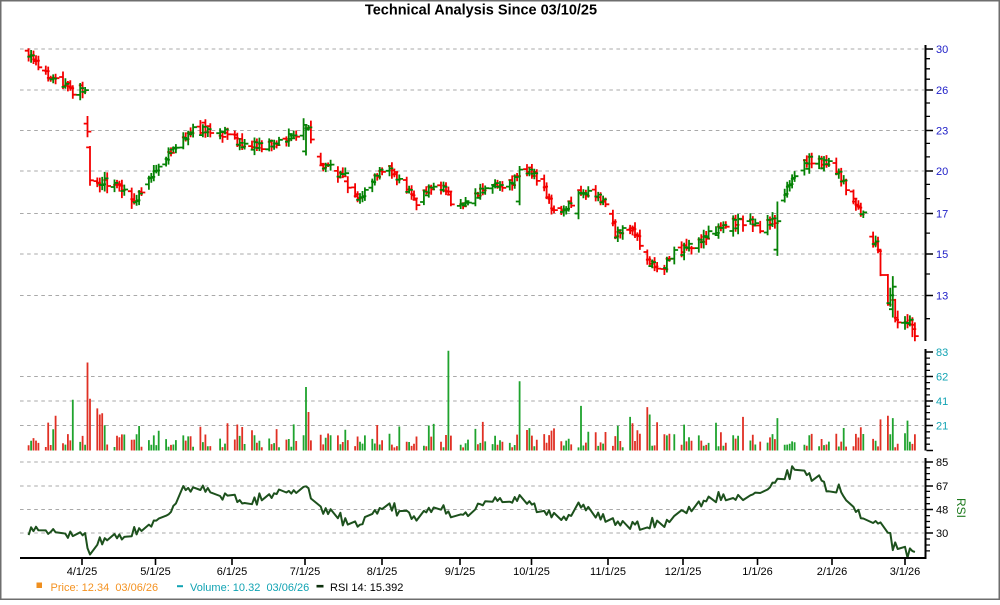 The image size is (1000, 605). What do you see at coordinates (942, 215) in the screenshot?
I see `svg-text: 17` at bounding box center [942, 215].